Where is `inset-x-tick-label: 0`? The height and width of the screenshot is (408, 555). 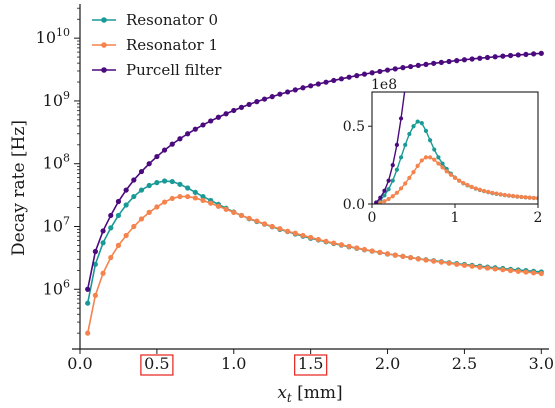 inset-x-tick-label: 0 is located at coordinates (372, 218).